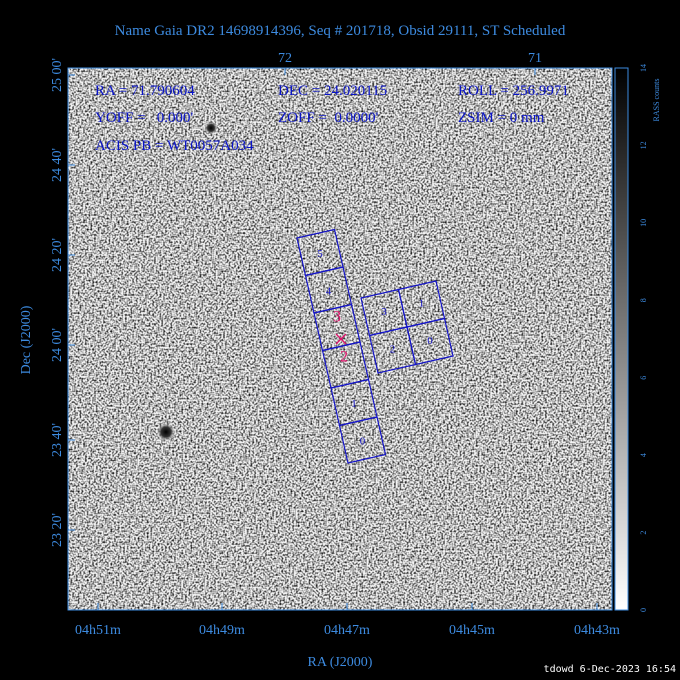  Describe the element at coordinates (535, 58) in the screenshot. I see `top-tick-label: 71` at that location.